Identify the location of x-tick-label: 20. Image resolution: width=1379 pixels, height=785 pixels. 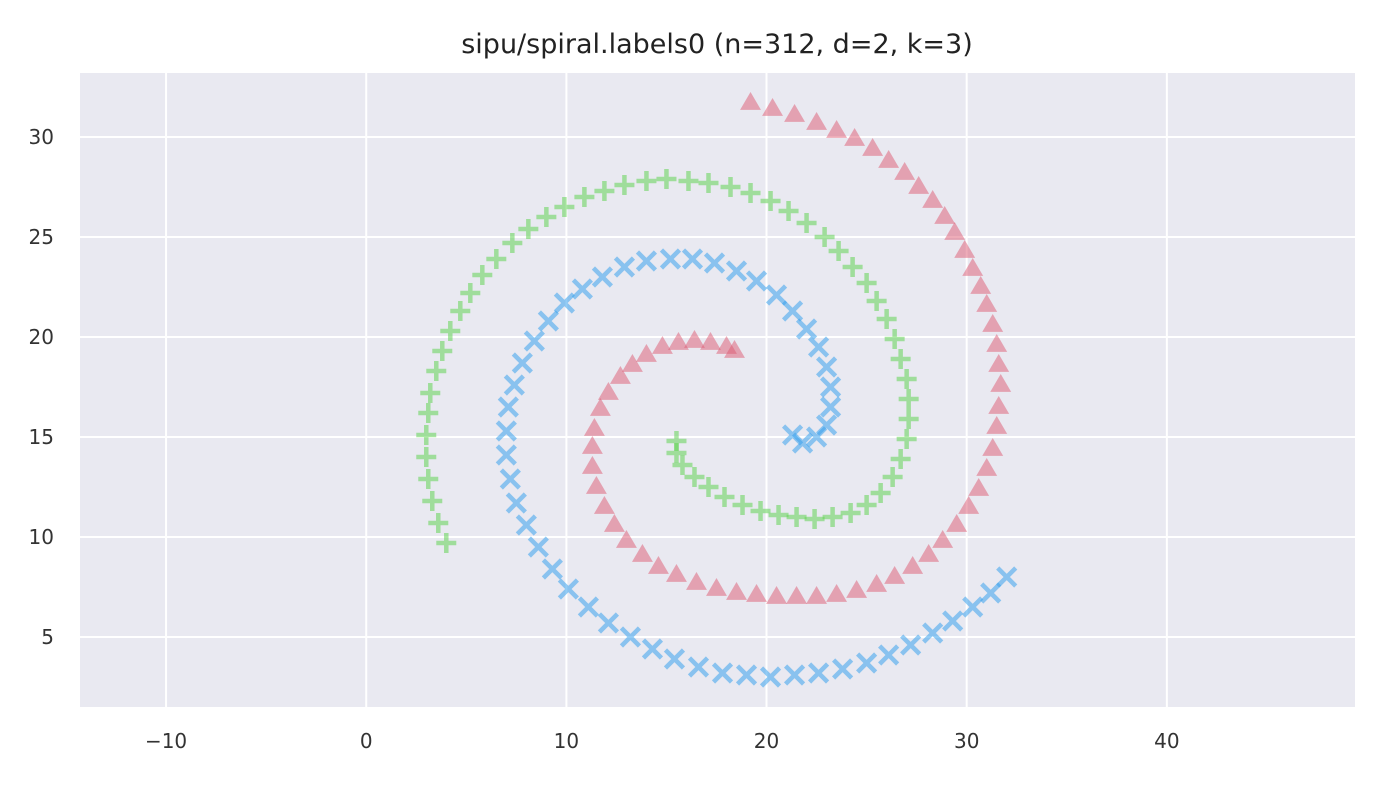
(766, 741).